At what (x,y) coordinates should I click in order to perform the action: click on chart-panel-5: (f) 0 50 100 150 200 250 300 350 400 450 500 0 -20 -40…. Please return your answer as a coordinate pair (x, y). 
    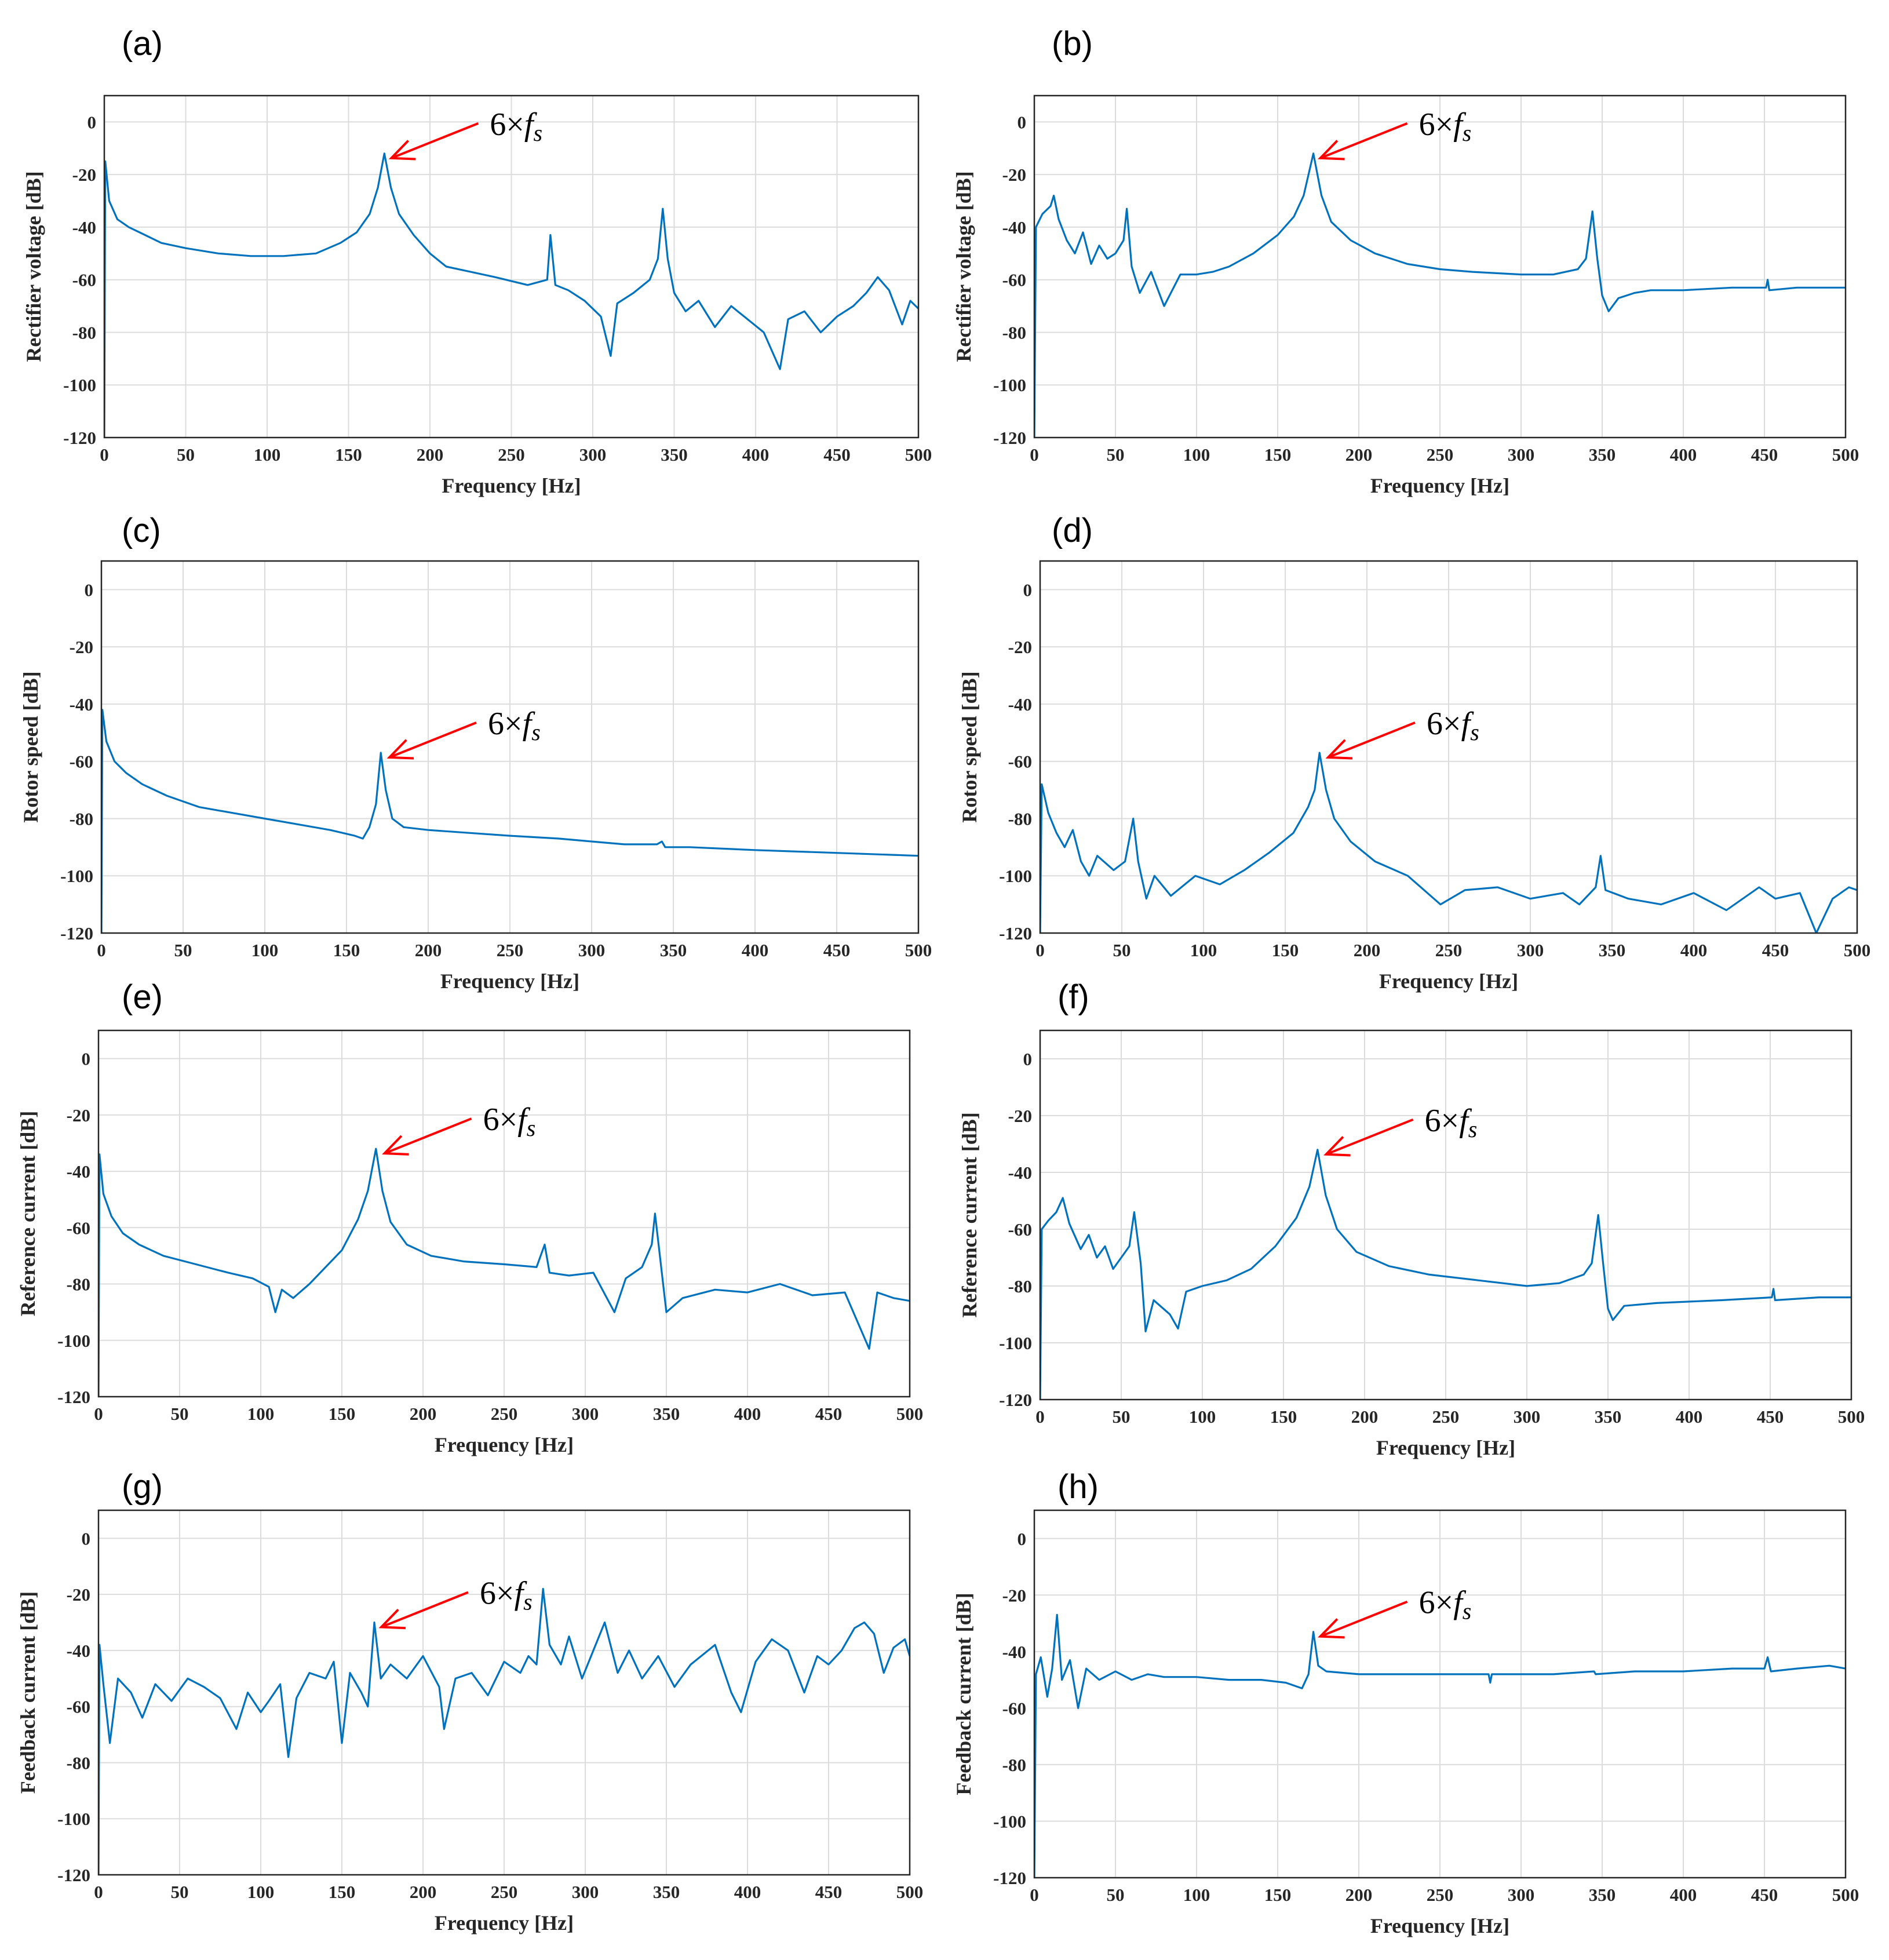
    Looking at the image, I should click on (1411, 1218).